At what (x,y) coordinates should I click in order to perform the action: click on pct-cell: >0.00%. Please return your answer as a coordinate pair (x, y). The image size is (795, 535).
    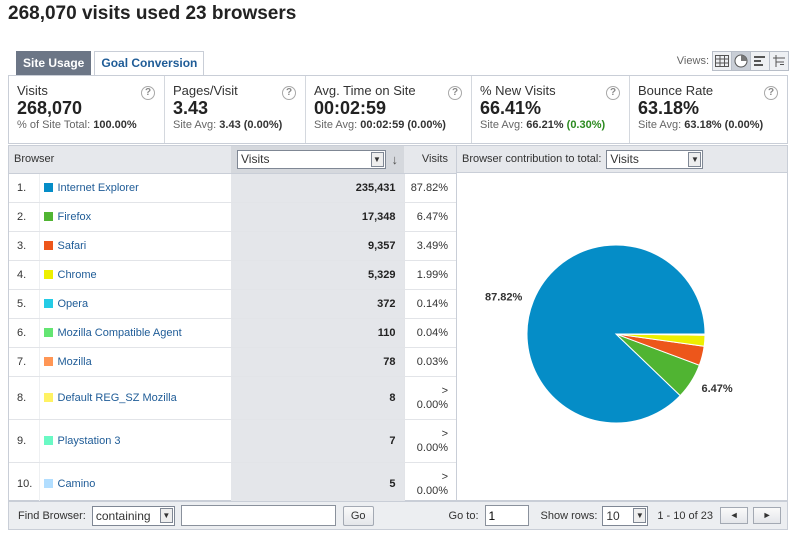
    Looking at the image, I should click on (429, 441).